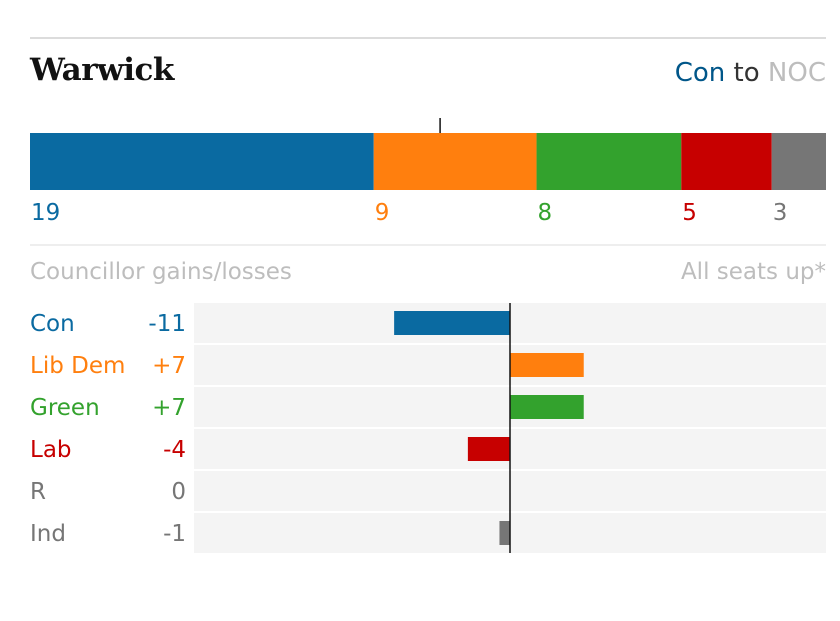 This screenshot has width=840, height=621. I want to click on gains-losses-title: Councillor gains/losses, so click(161, 272).